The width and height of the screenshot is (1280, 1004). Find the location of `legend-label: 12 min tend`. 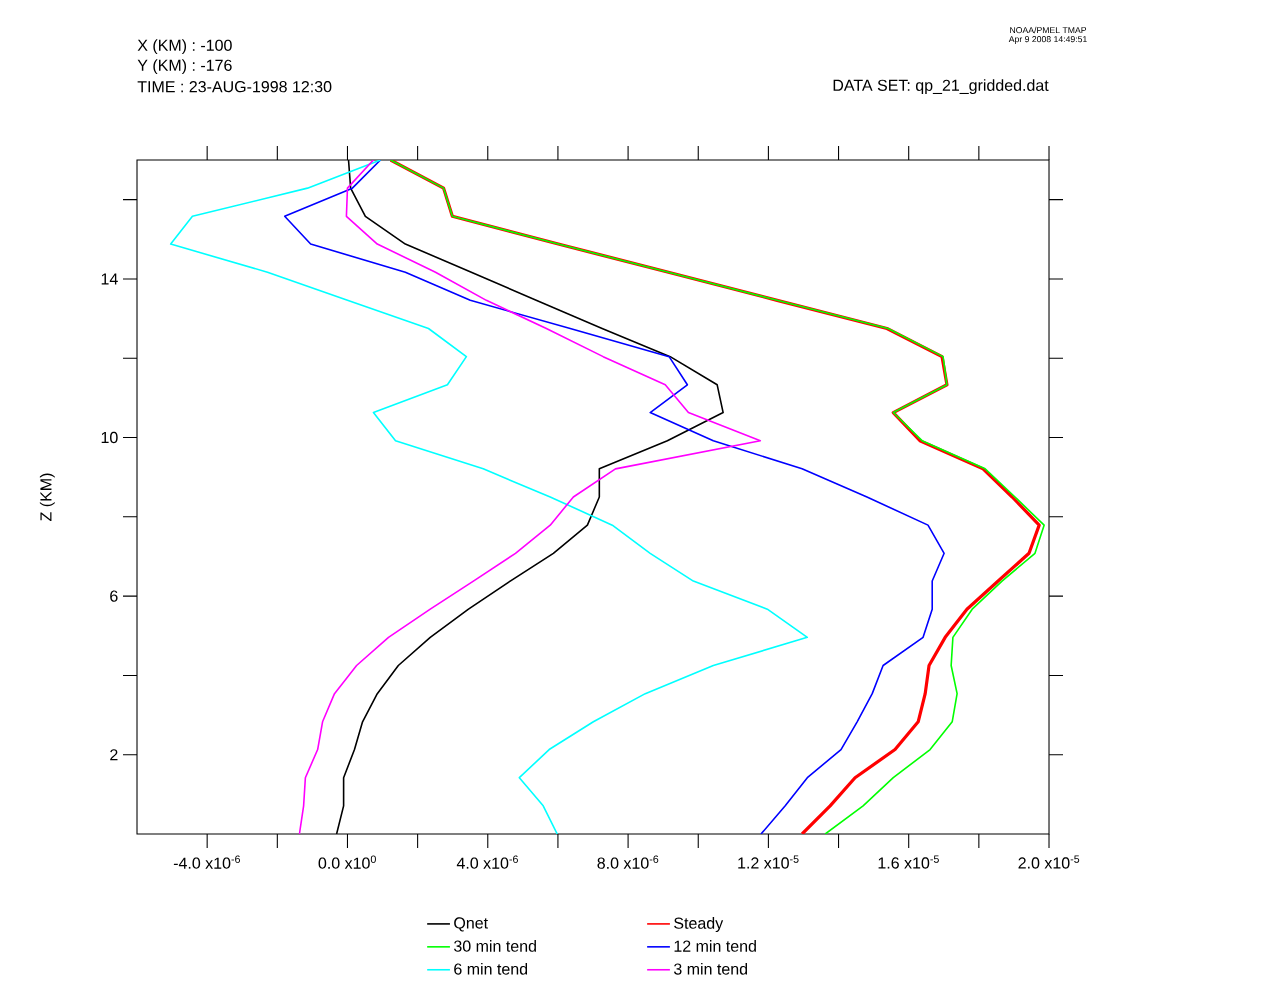

legend-label: 12 min tend is located at coordinates (715, 946).